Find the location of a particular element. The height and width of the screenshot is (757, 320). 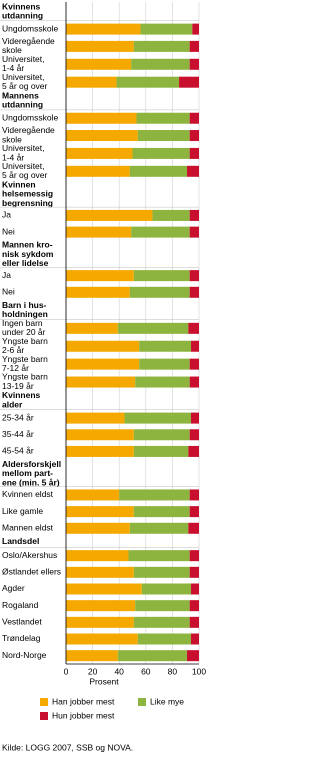

legend-label: Like mye is located at coordinates (167, 701).